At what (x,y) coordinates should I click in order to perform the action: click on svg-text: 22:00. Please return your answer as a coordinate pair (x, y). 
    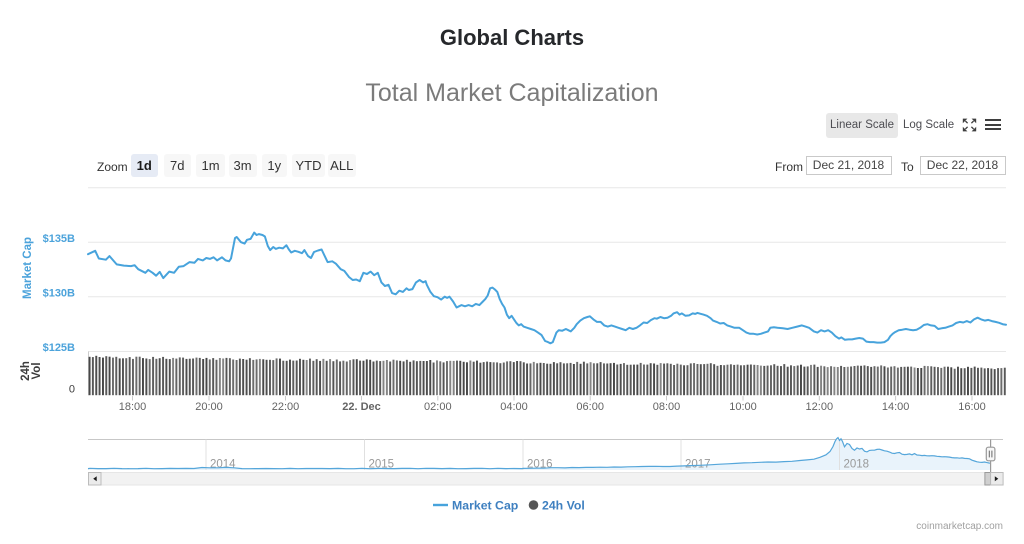
    Looking at the image, I should click on (286, 407).